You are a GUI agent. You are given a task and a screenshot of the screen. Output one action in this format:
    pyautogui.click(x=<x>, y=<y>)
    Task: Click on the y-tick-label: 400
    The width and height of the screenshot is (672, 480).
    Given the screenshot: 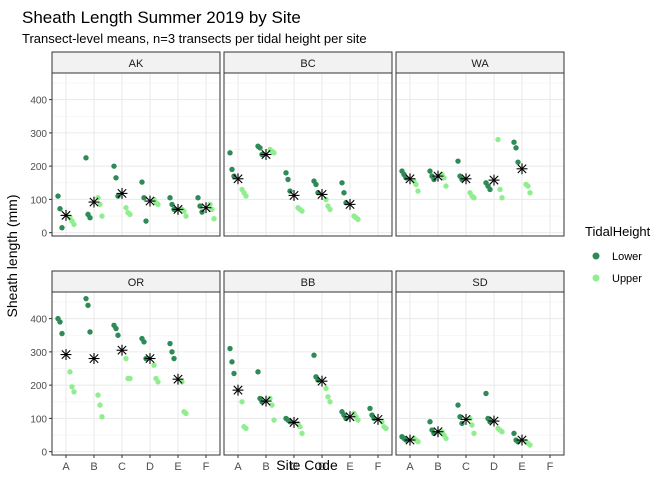 What is the action you would take?
    pyautogui.click(x=38, y=320)
    